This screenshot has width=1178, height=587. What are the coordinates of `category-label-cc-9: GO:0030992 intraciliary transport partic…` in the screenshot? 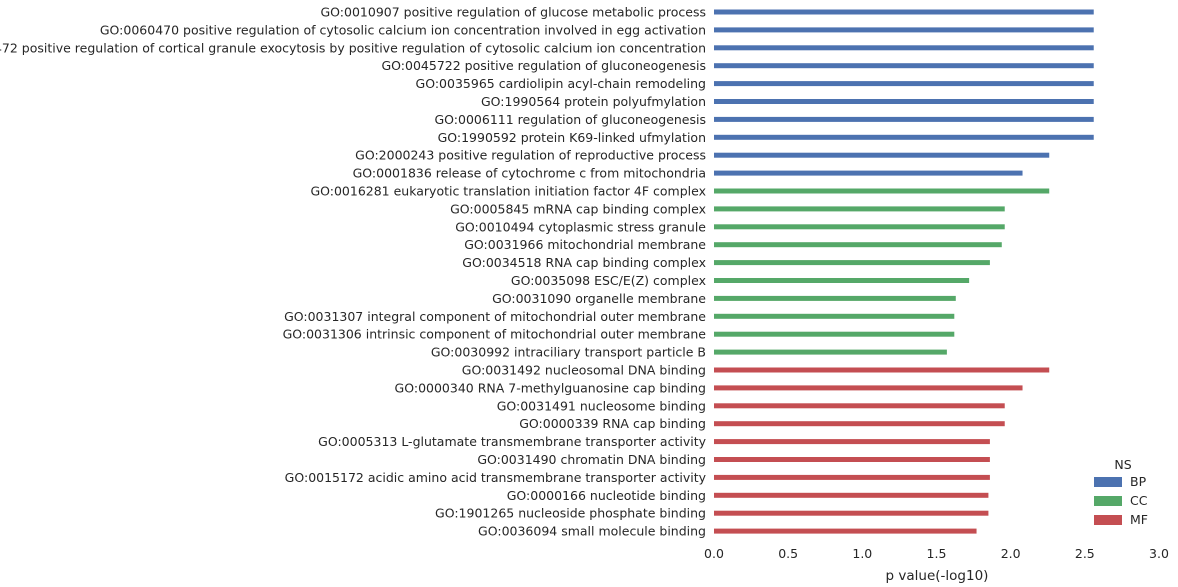 It's located at (568, 352).